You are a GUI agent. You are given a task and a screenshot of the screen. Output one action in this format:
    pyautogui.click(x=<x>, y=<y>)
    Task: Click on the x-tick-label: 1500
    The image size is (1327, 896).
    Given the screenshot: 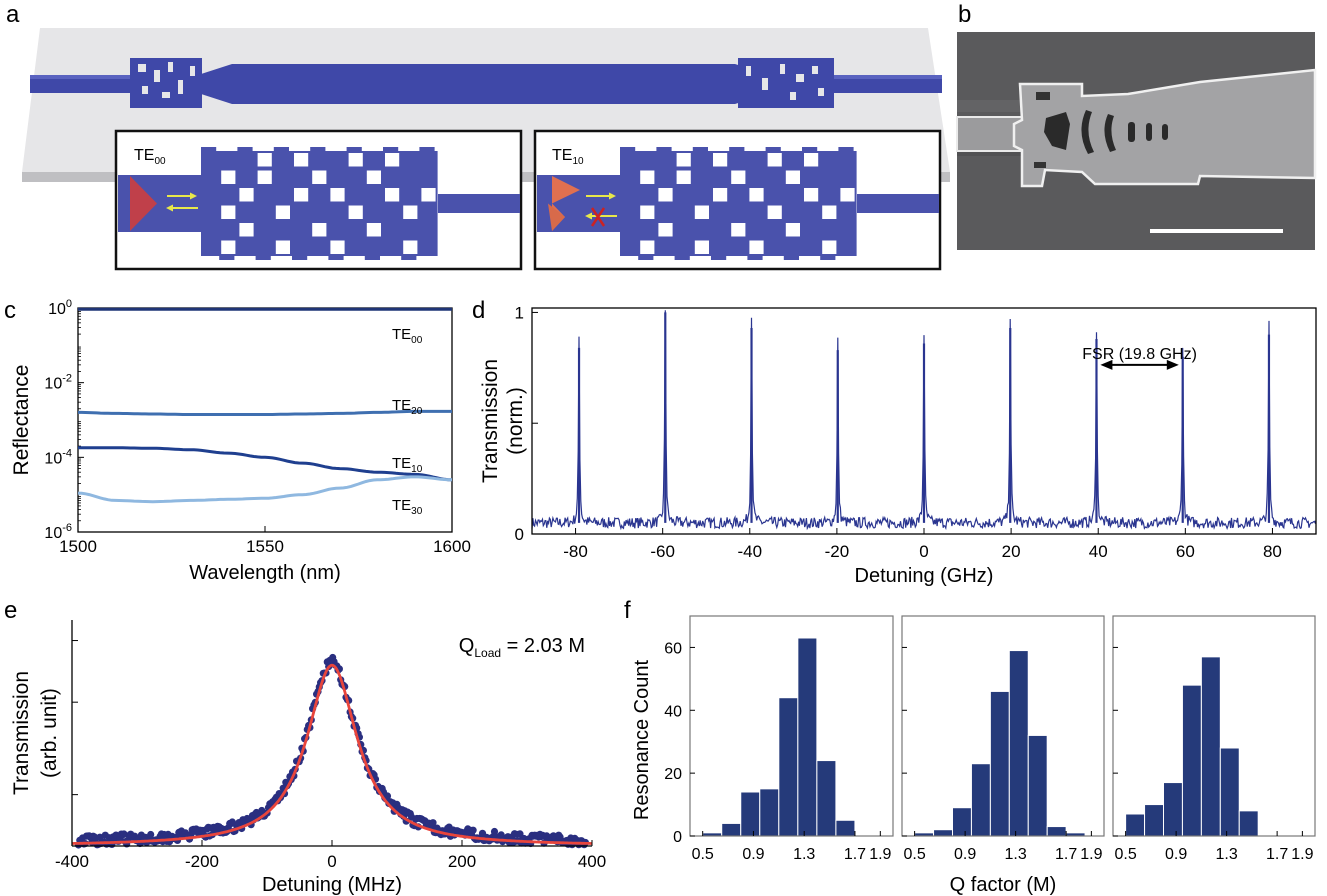 What is the action you would take?
    pyautogui.click(x=78, y=546)
    